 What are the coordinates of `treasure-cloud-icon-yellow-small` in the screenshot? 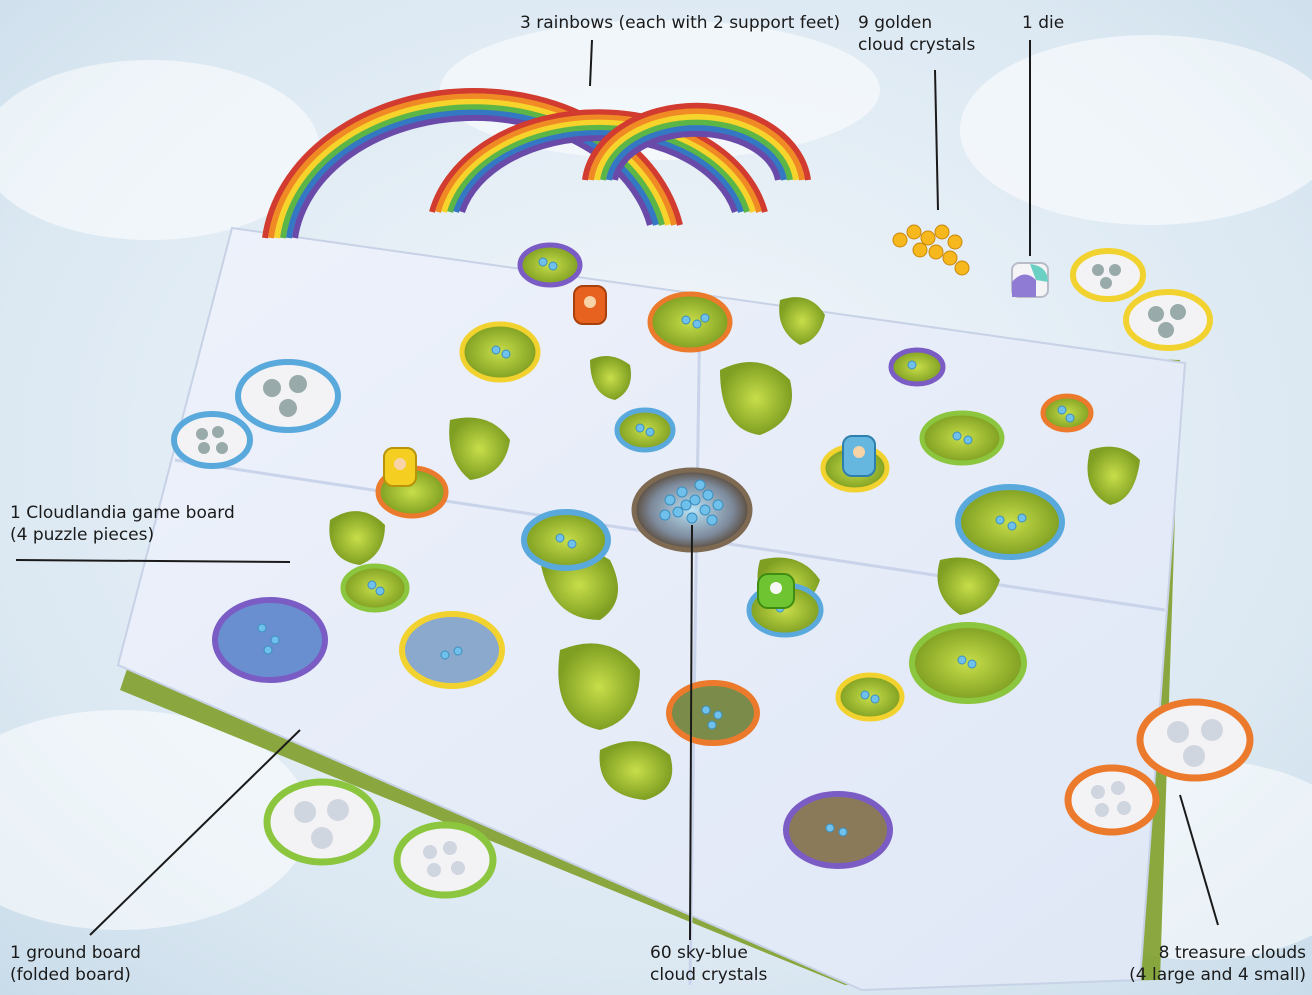 It's located at (1108, 275).